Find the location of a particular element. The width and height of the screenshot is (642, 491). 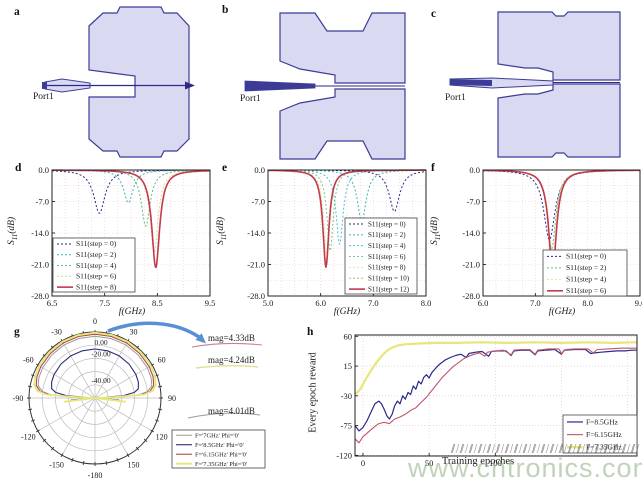

chart-h-xlabel: Training epoches is located at coordinates (478, 461).